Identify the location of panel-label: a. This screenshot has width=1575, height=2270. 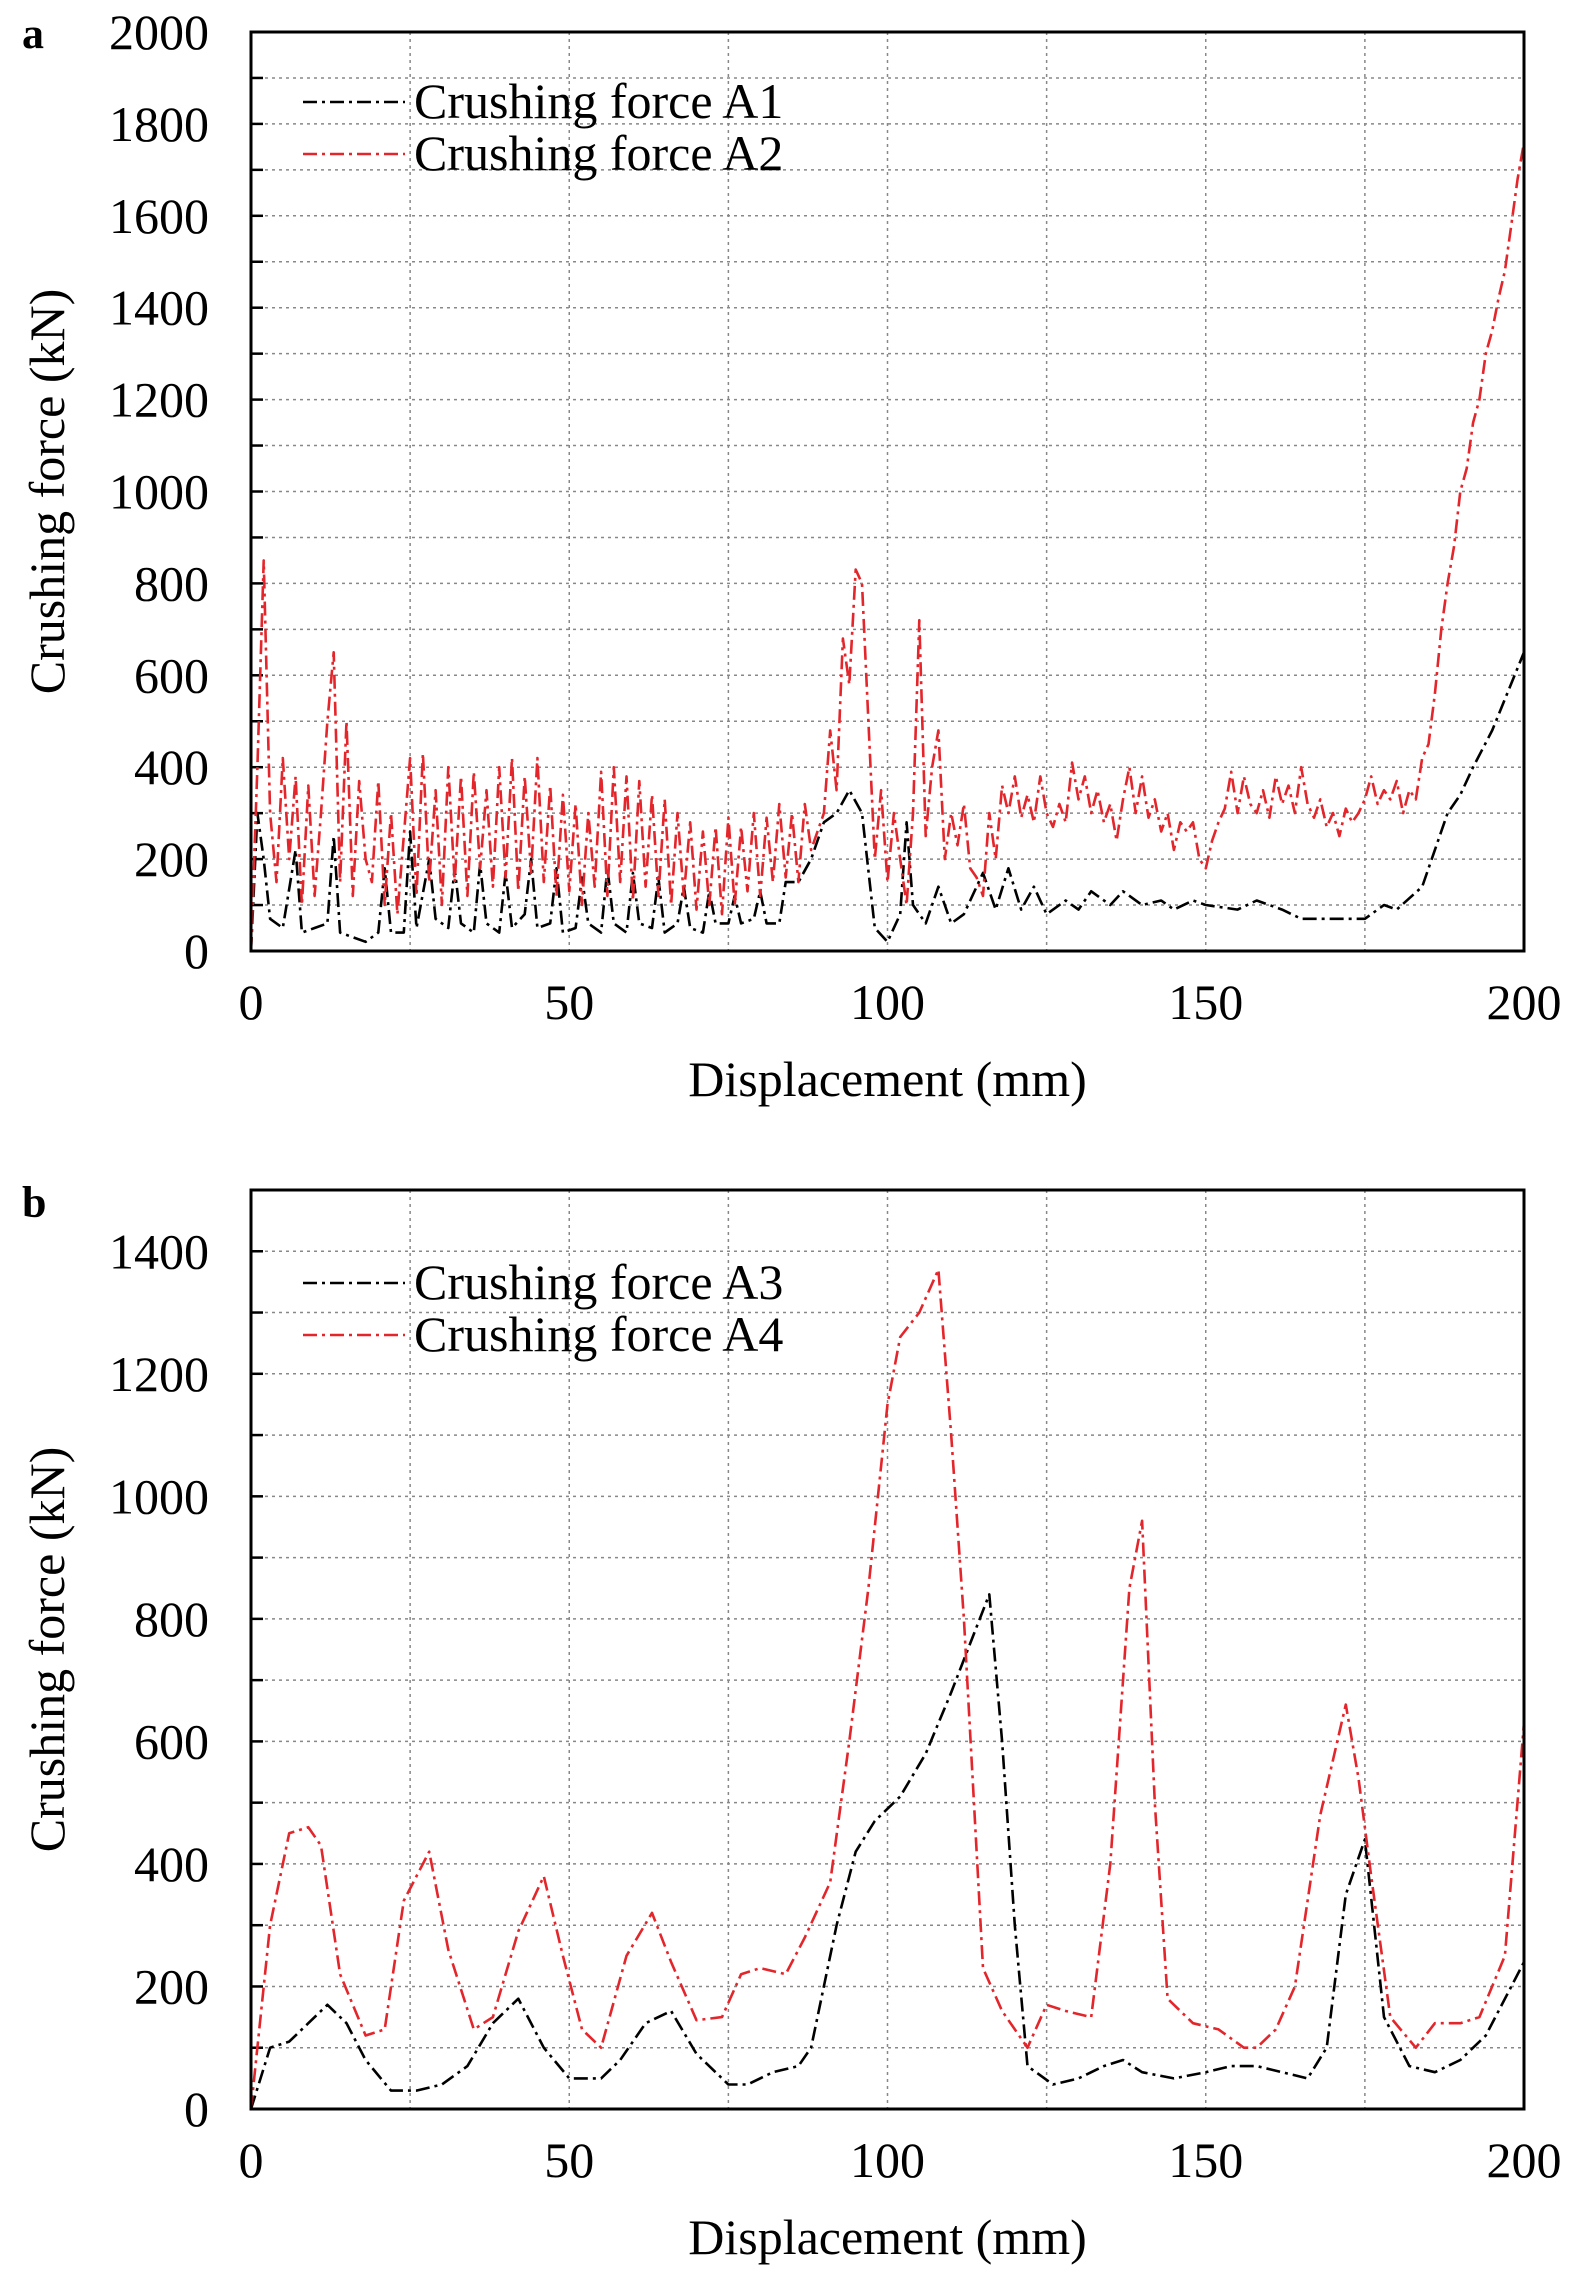
(33, 33).